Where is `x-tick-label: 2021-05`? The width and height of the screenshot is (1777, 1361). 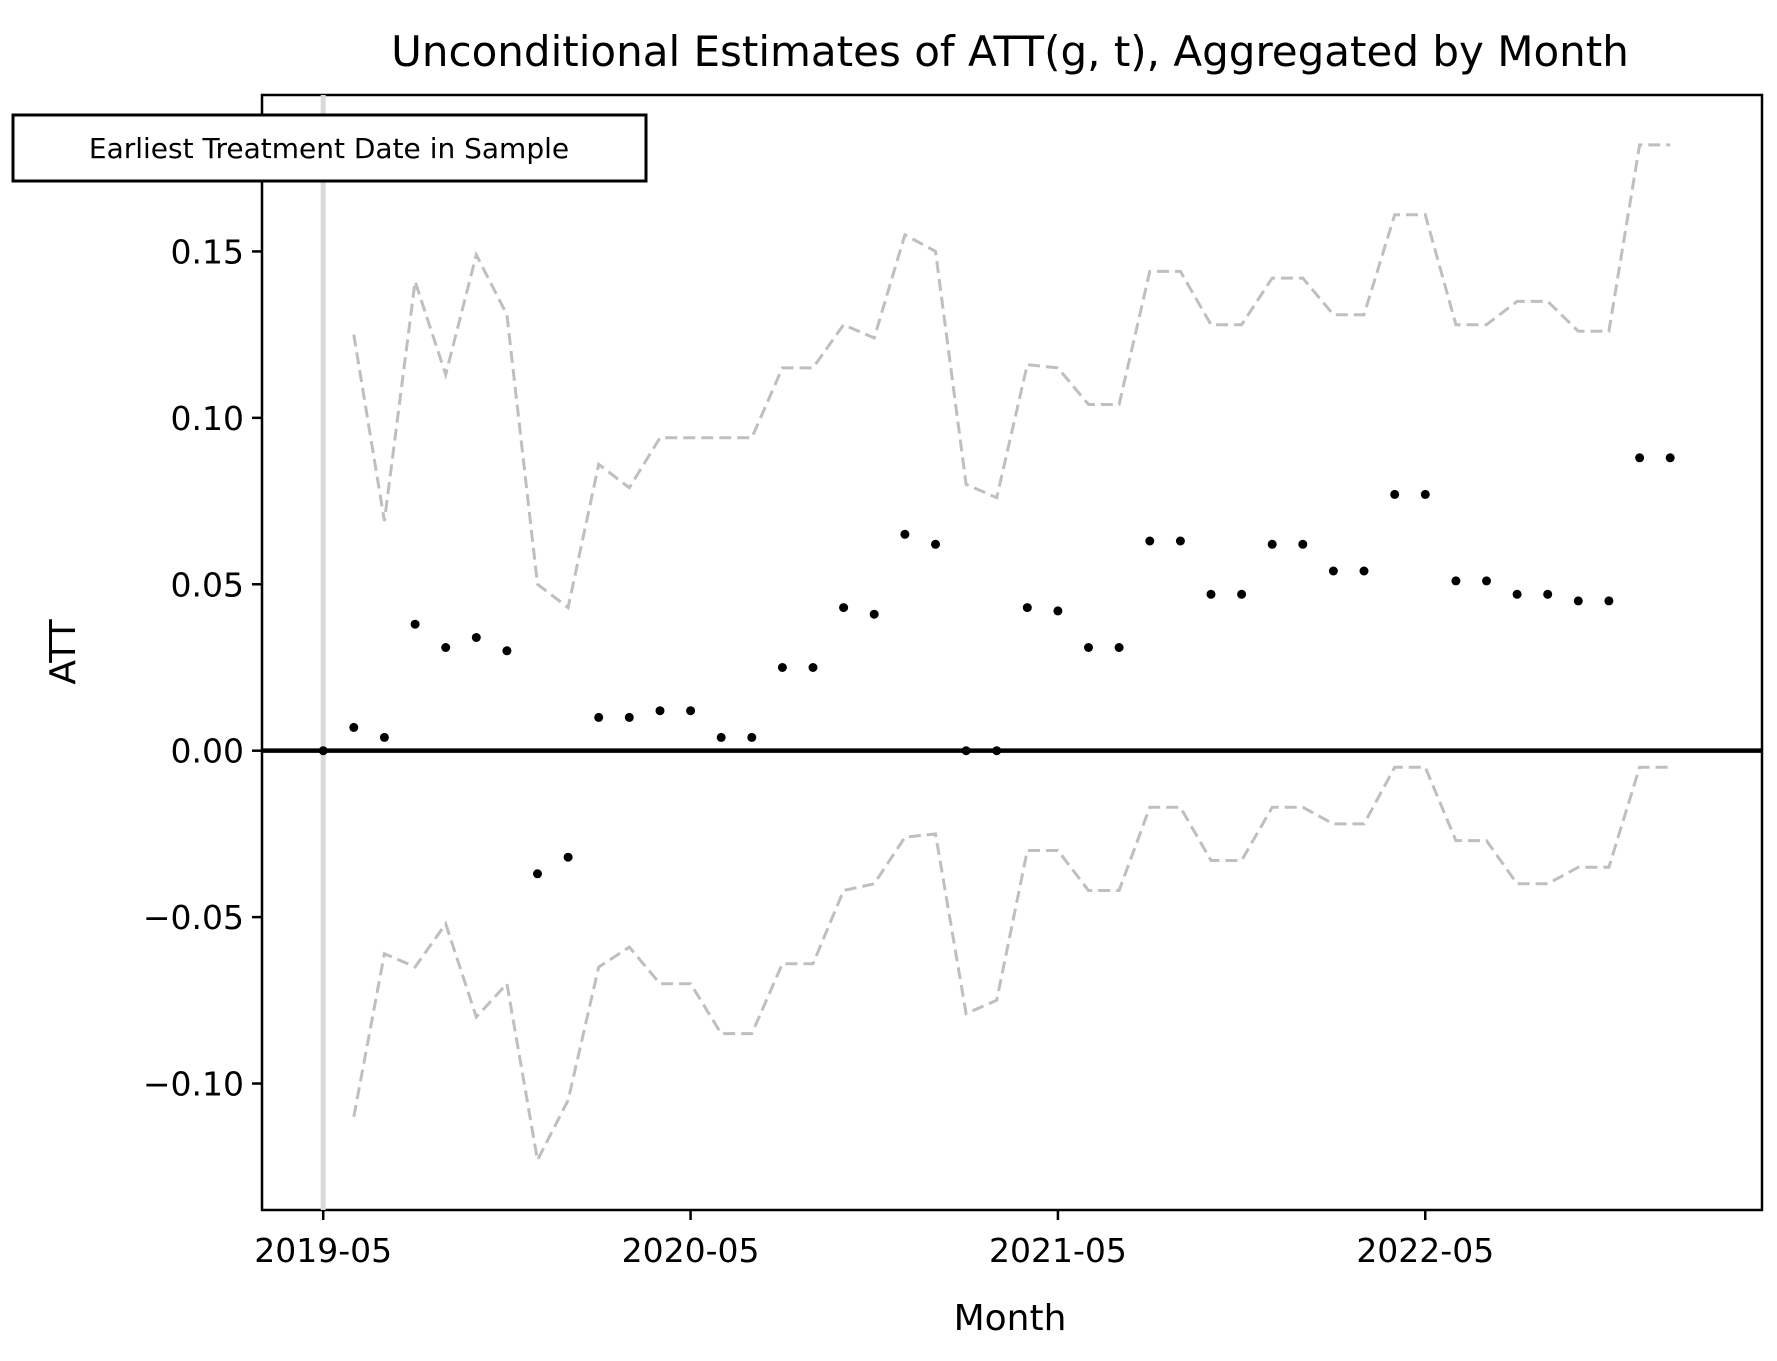
x-tick-label: 2021-05 is located at coordinates (1058, 1250).